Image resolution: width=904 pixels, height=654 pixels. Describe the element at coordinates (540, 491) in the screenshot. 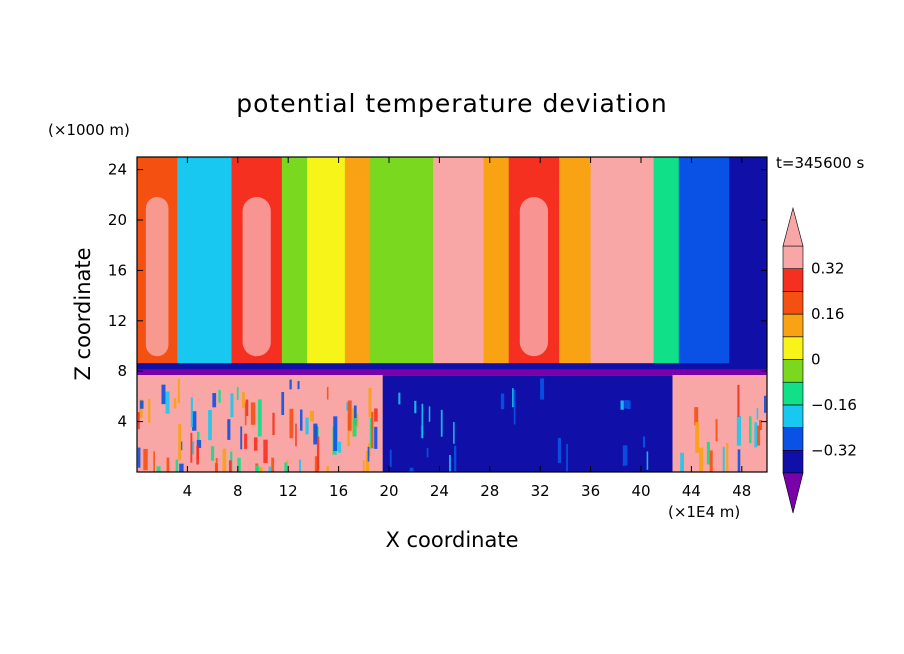

I see `x-tick-label: 32` at that location.